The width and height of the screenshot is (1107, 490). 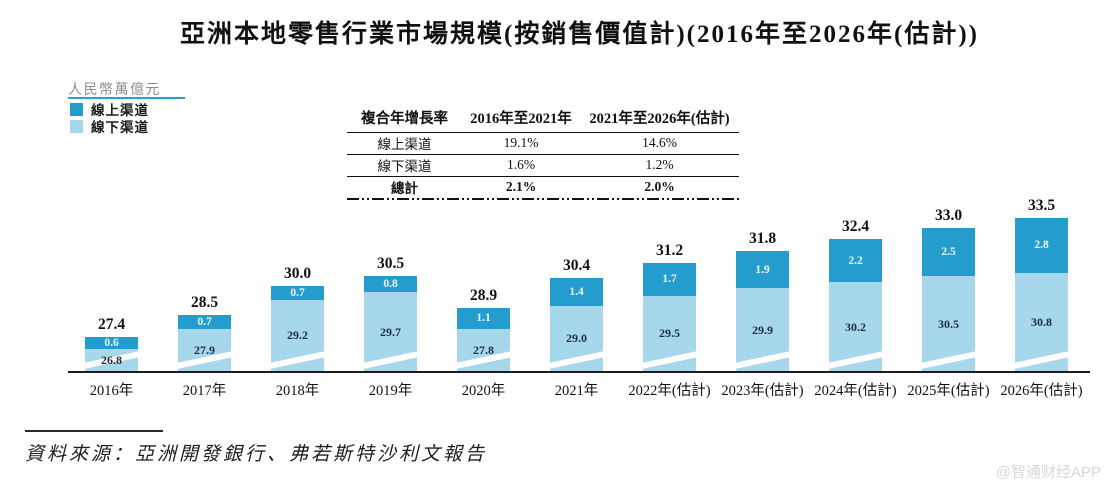 I want to click on online-value-label: 2.5, so click(x=948, y=252).